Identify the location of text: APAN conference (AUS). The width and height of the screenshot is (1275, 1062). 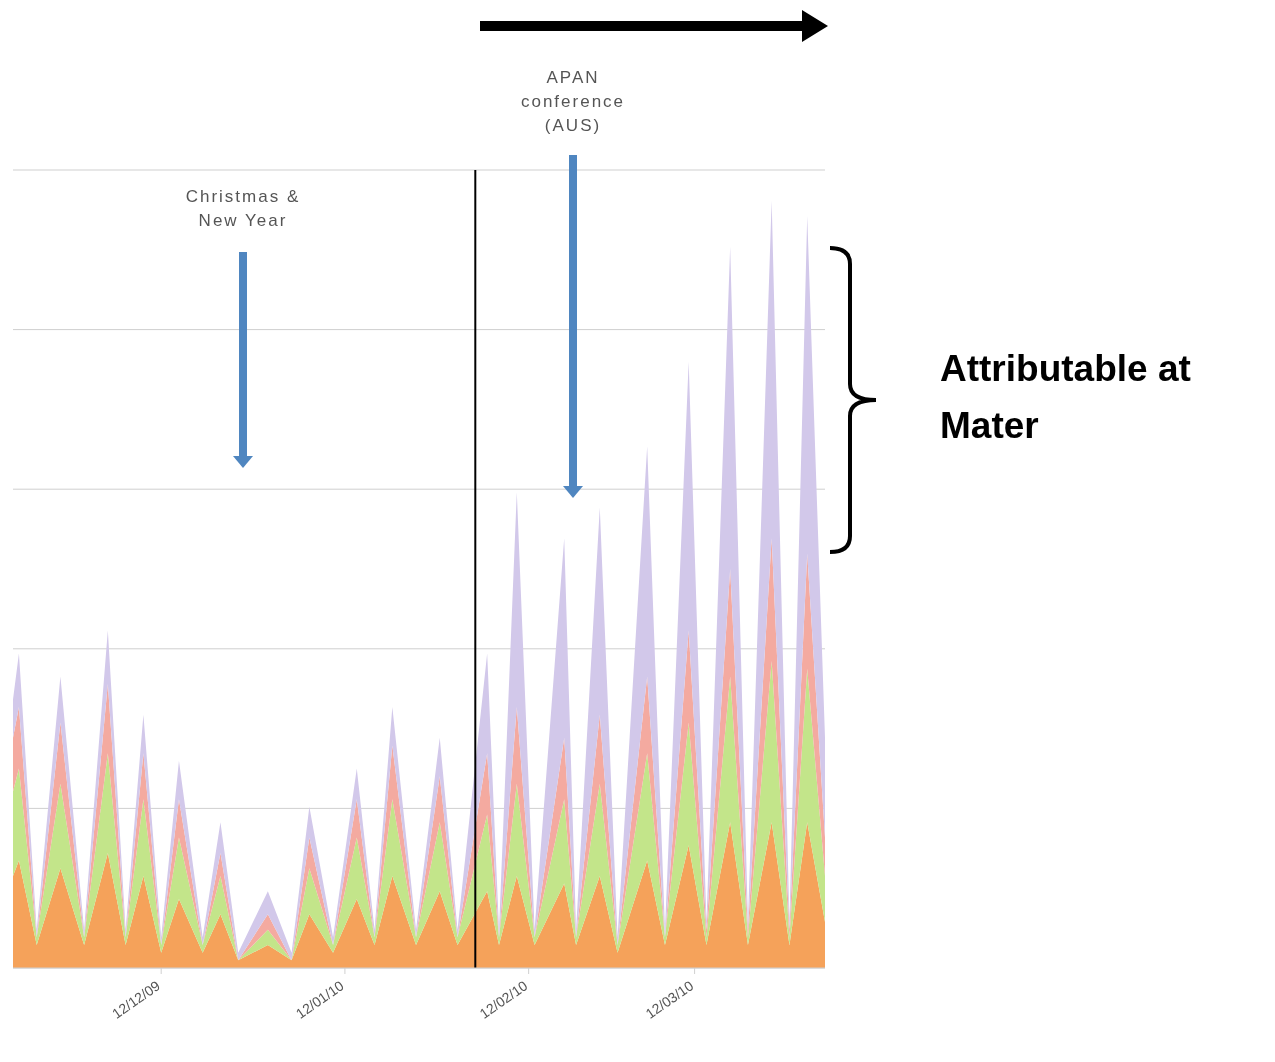
(573, 102).